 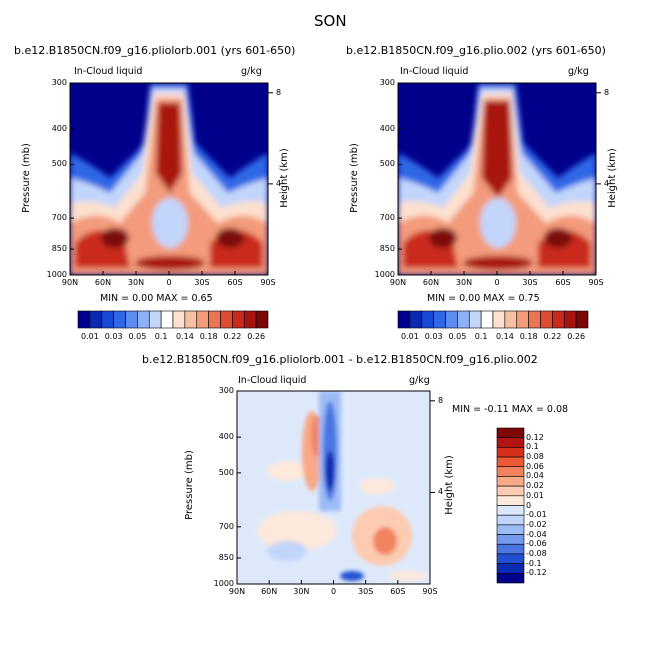 What do you see at coordinates (284, 178) in the screenshot?
I see `panel-1-ylabel-right: Height (km)` at bounding box center [284, 178].